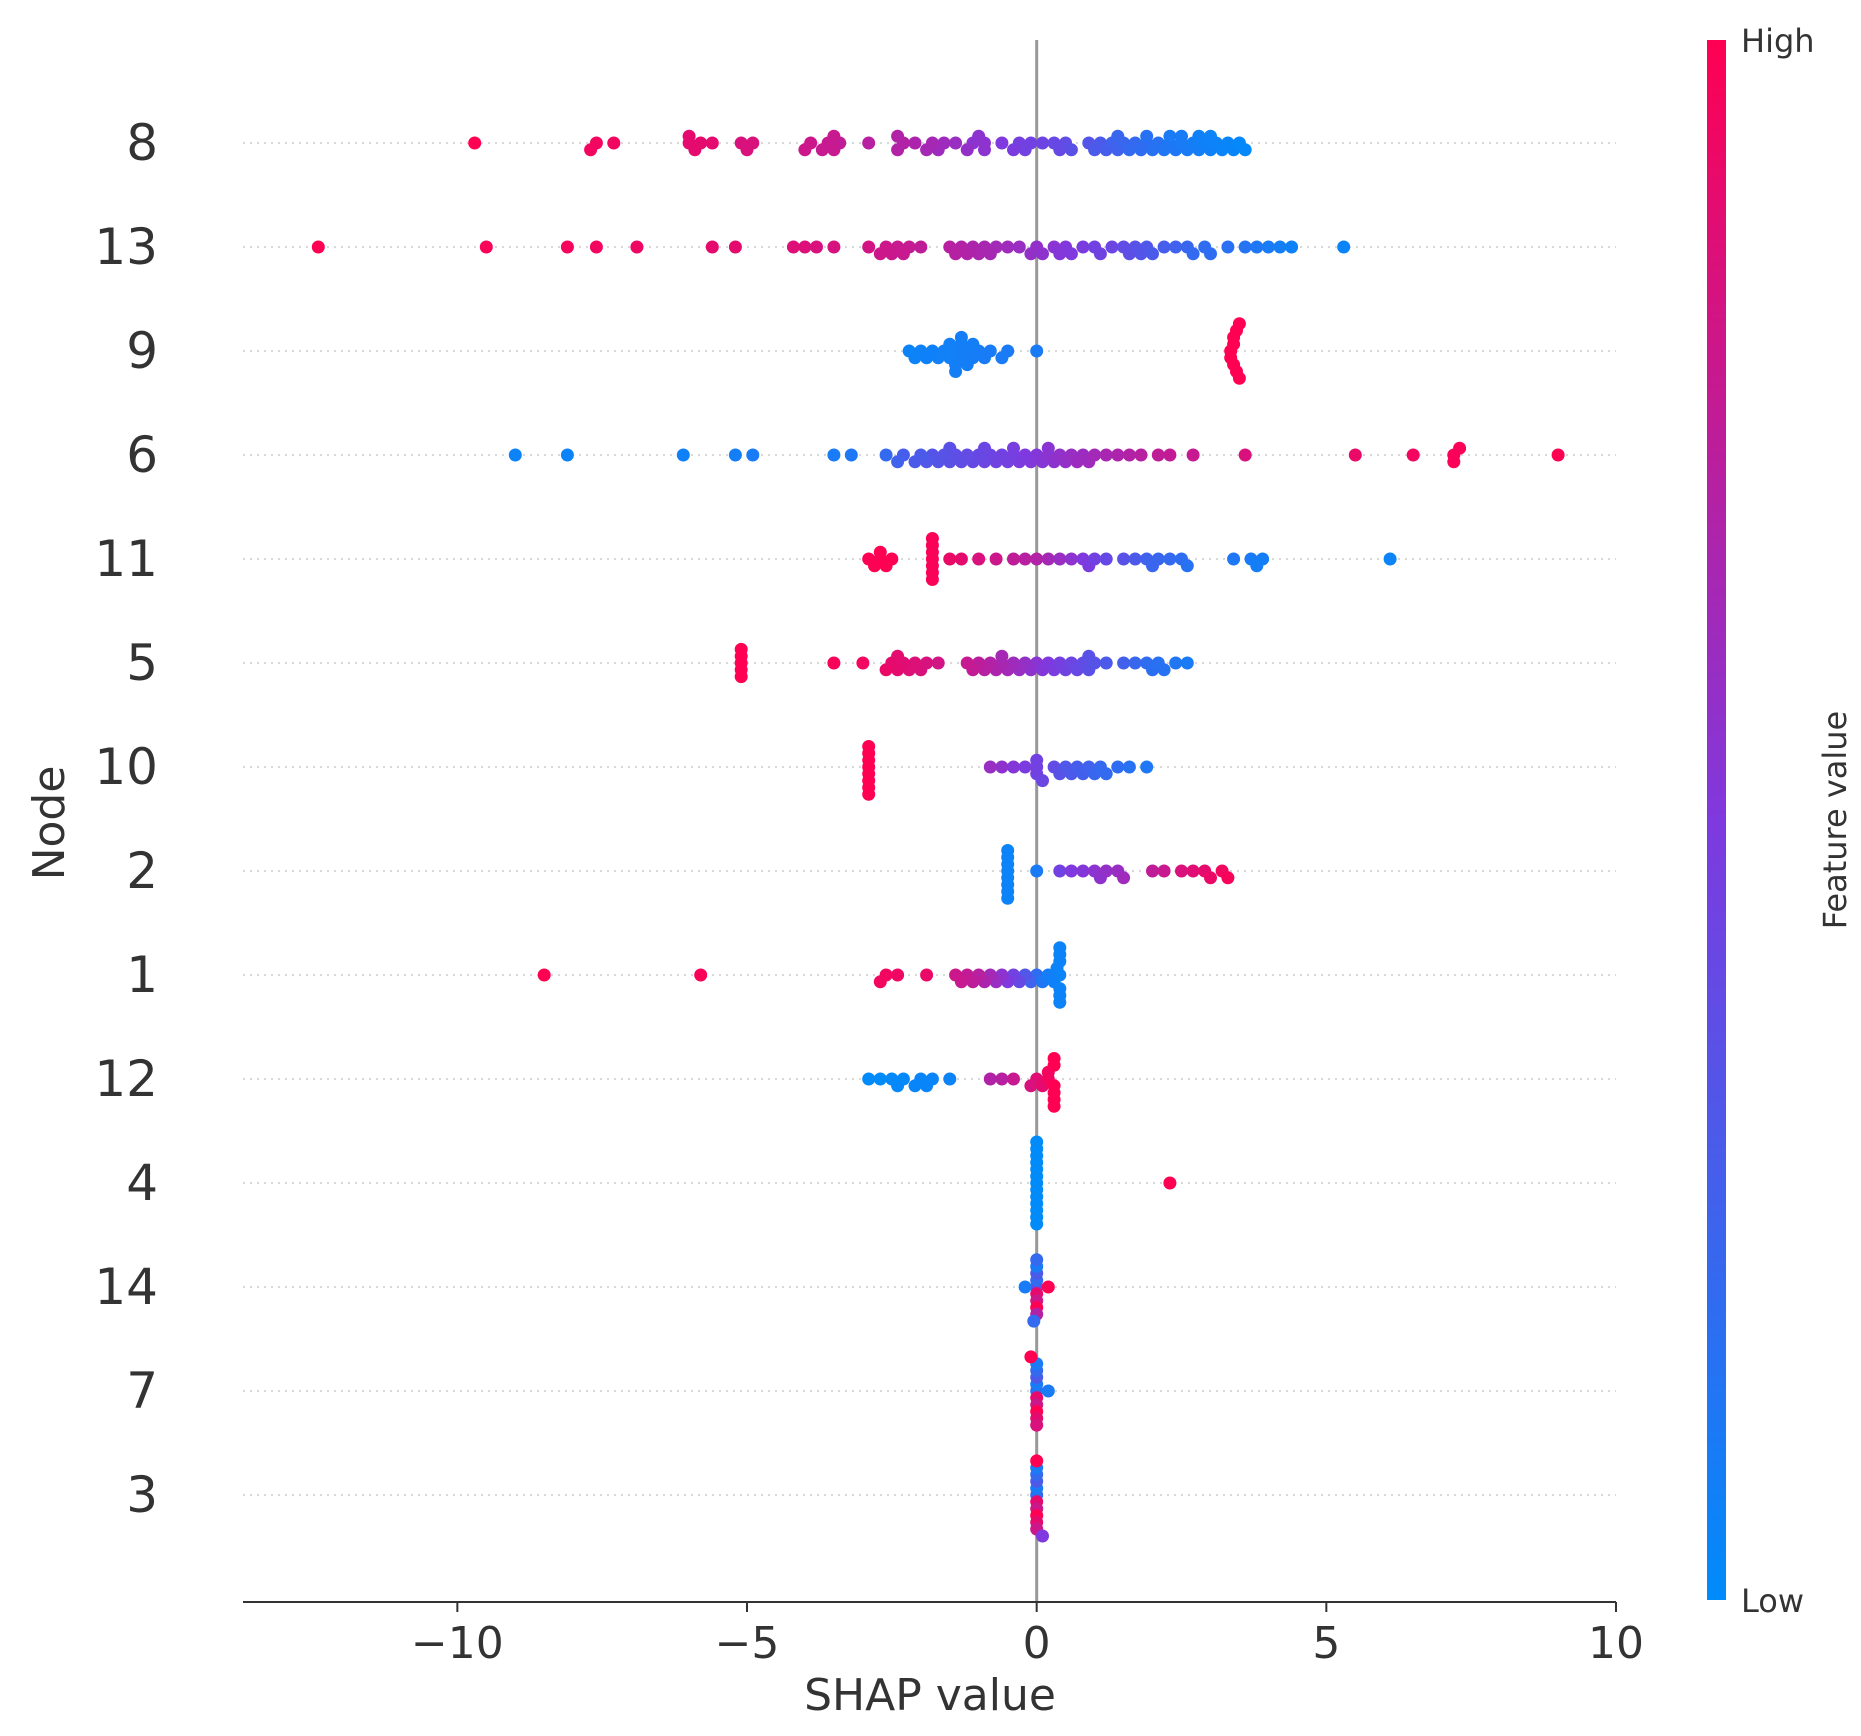 Image resolution: width=1861 pixels, height=1736 pixels. I want to click on feature-label-10: 10, so click(126, 767).